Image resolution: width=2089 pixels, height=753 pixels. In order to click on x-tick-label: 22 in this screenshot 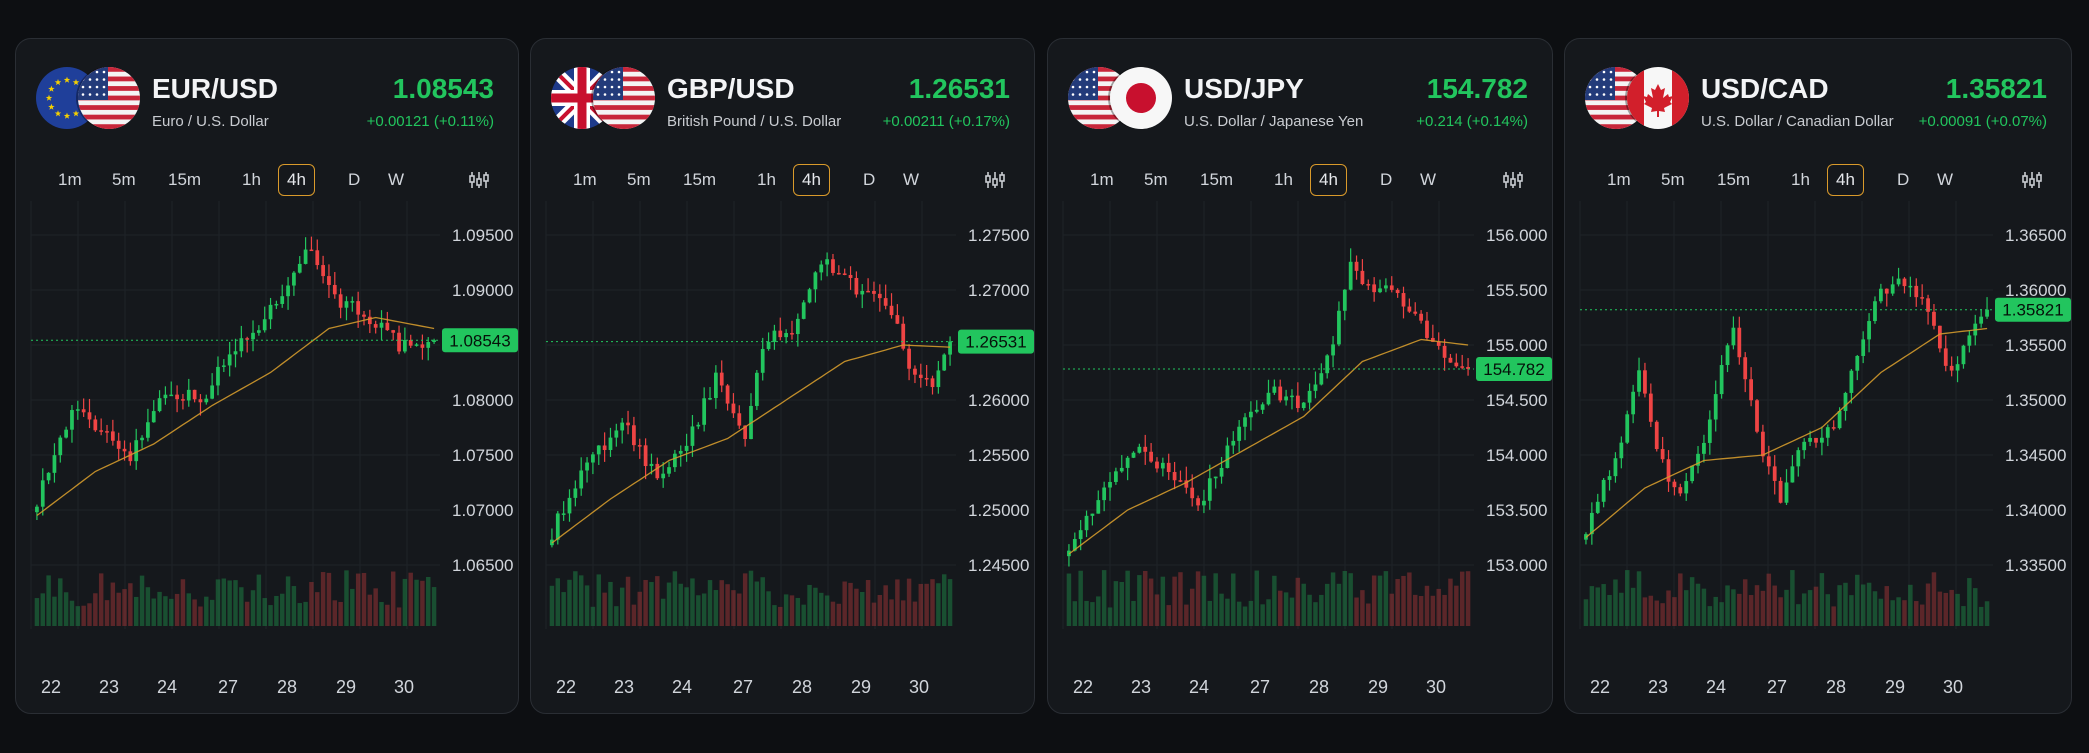, I will do `click(1600, 687)`.